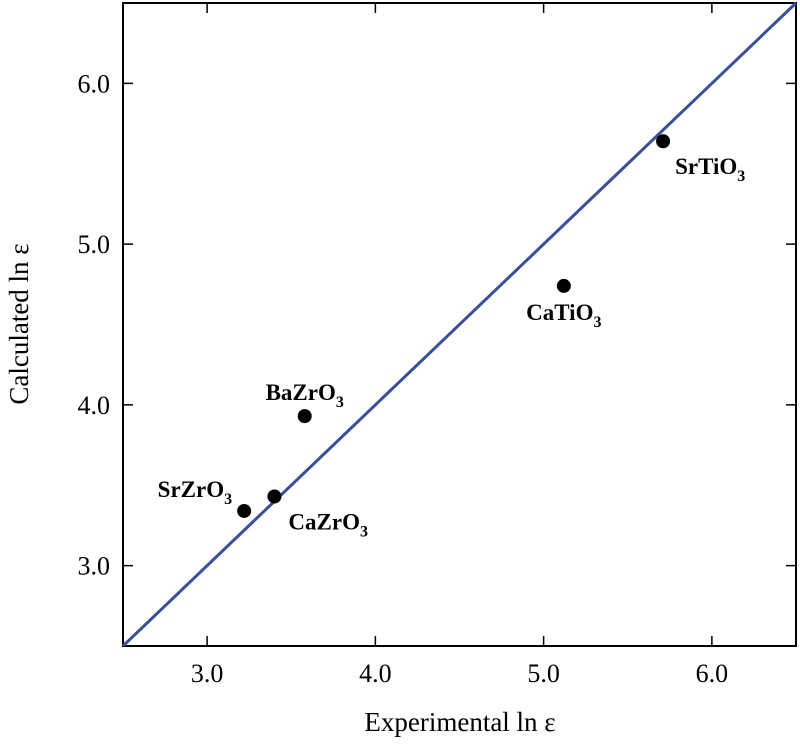 The width and height of the screenshot is (800, 745). Describe the element at coordinates (712, 673) in the screenshot. I see `x-tick-label: 6.0` at that location.